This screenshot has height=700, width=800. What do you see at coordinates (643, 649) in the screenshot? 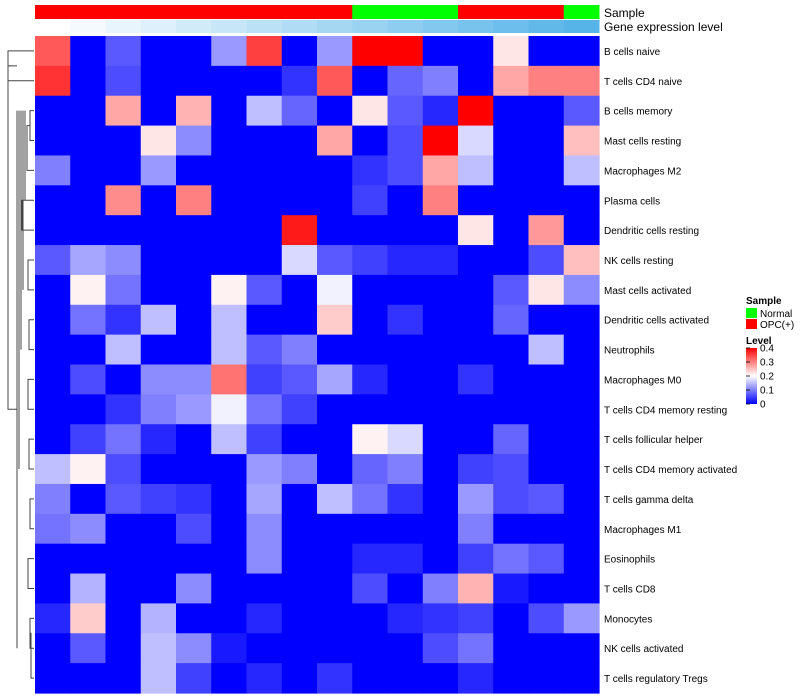
I see `row-label: NK cells activated` at bounding box center [643, 649].